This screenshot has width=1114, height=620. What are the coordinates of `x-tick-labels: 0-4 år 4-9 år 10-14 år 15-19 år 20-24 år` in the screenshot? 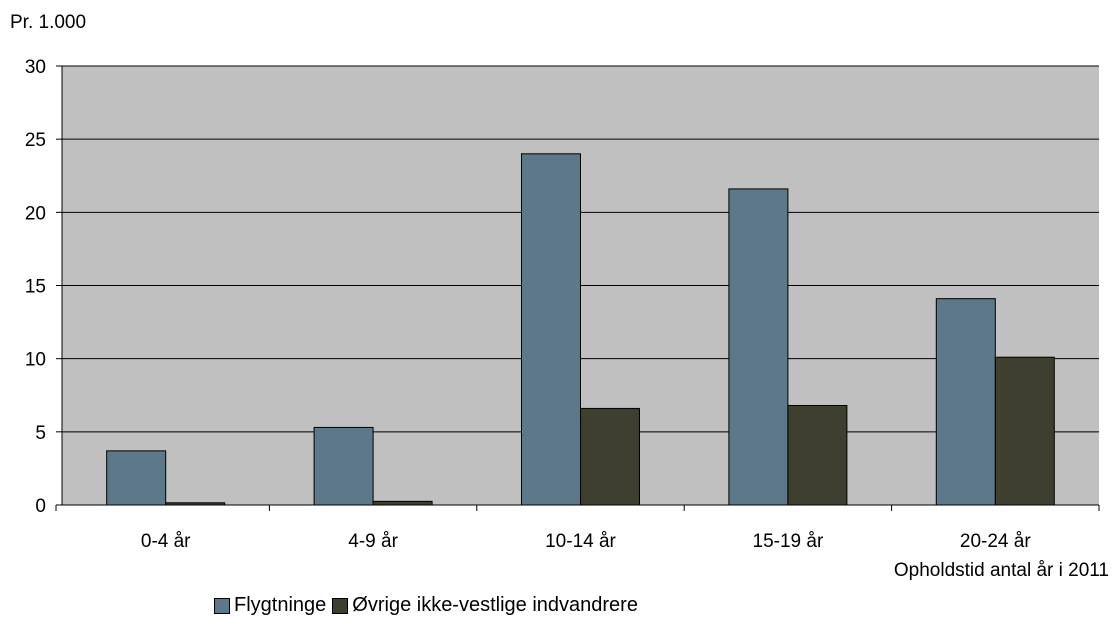 It's located at (586, 541).